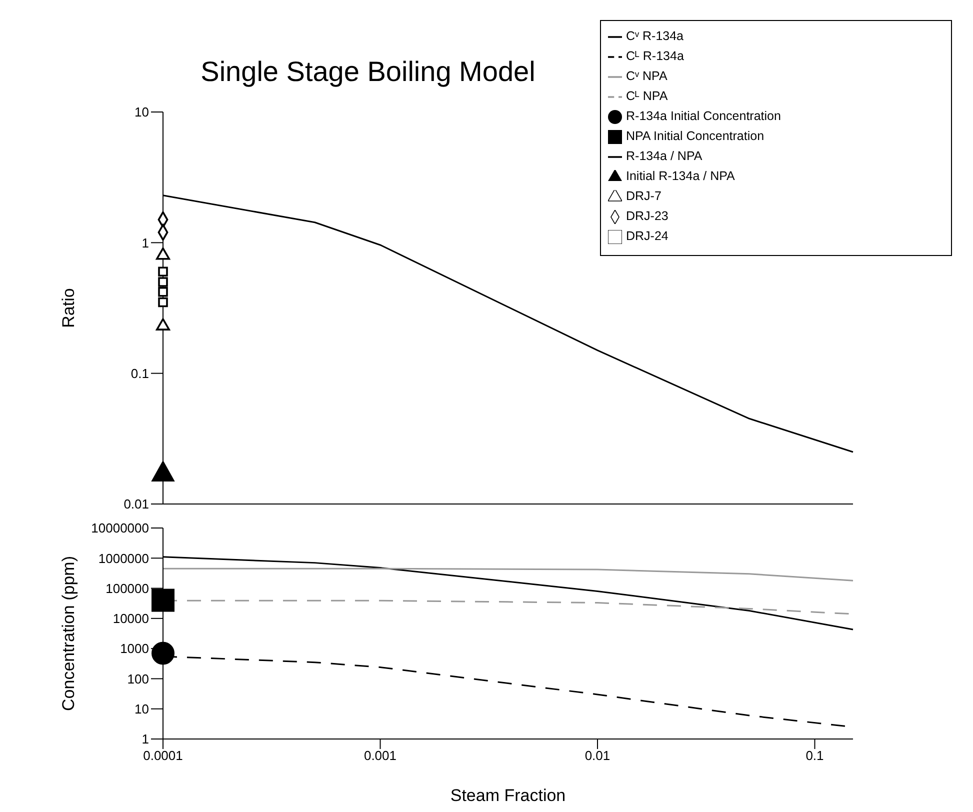 This screenshot has height=812, width=973. What do you see at coordinates (655, 36) in the screenshot?
I see `legend-label: Cᵛ R-134a` at bounding box center [655, 36].